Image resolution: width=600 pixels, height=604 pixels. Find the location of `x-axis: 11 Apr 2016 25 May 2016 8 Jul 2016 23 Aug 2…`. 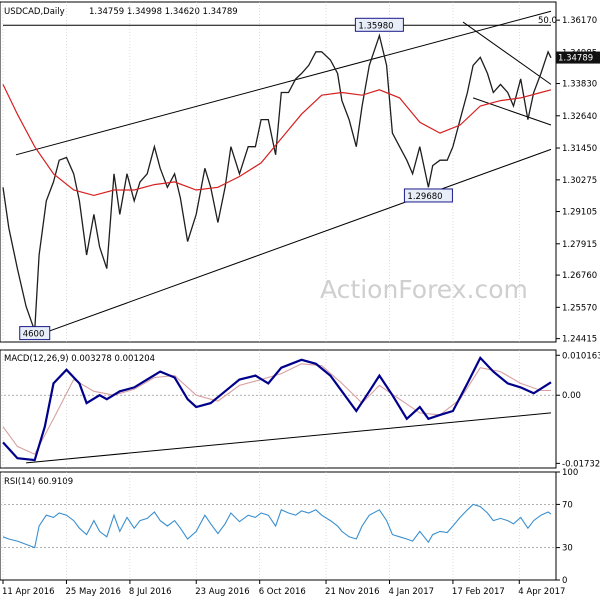

x-axis: 11 Apr 2016 25 May 2016 8 Jul 2016 23 Aug 2… is located at coordinates (283, 588).